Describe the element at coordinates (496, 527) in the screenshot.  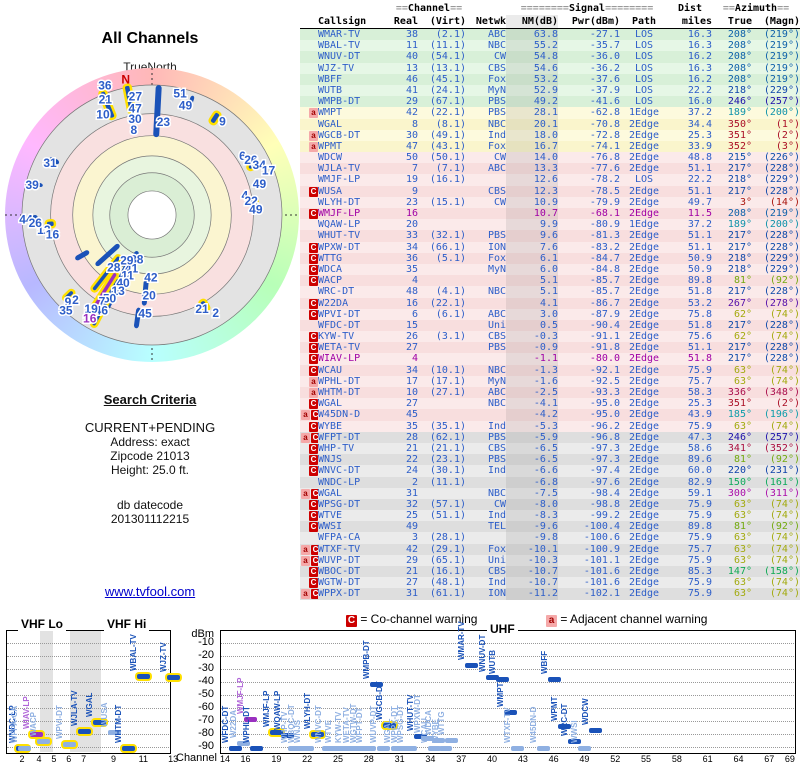
I see `network-cell: TEL` at that location.